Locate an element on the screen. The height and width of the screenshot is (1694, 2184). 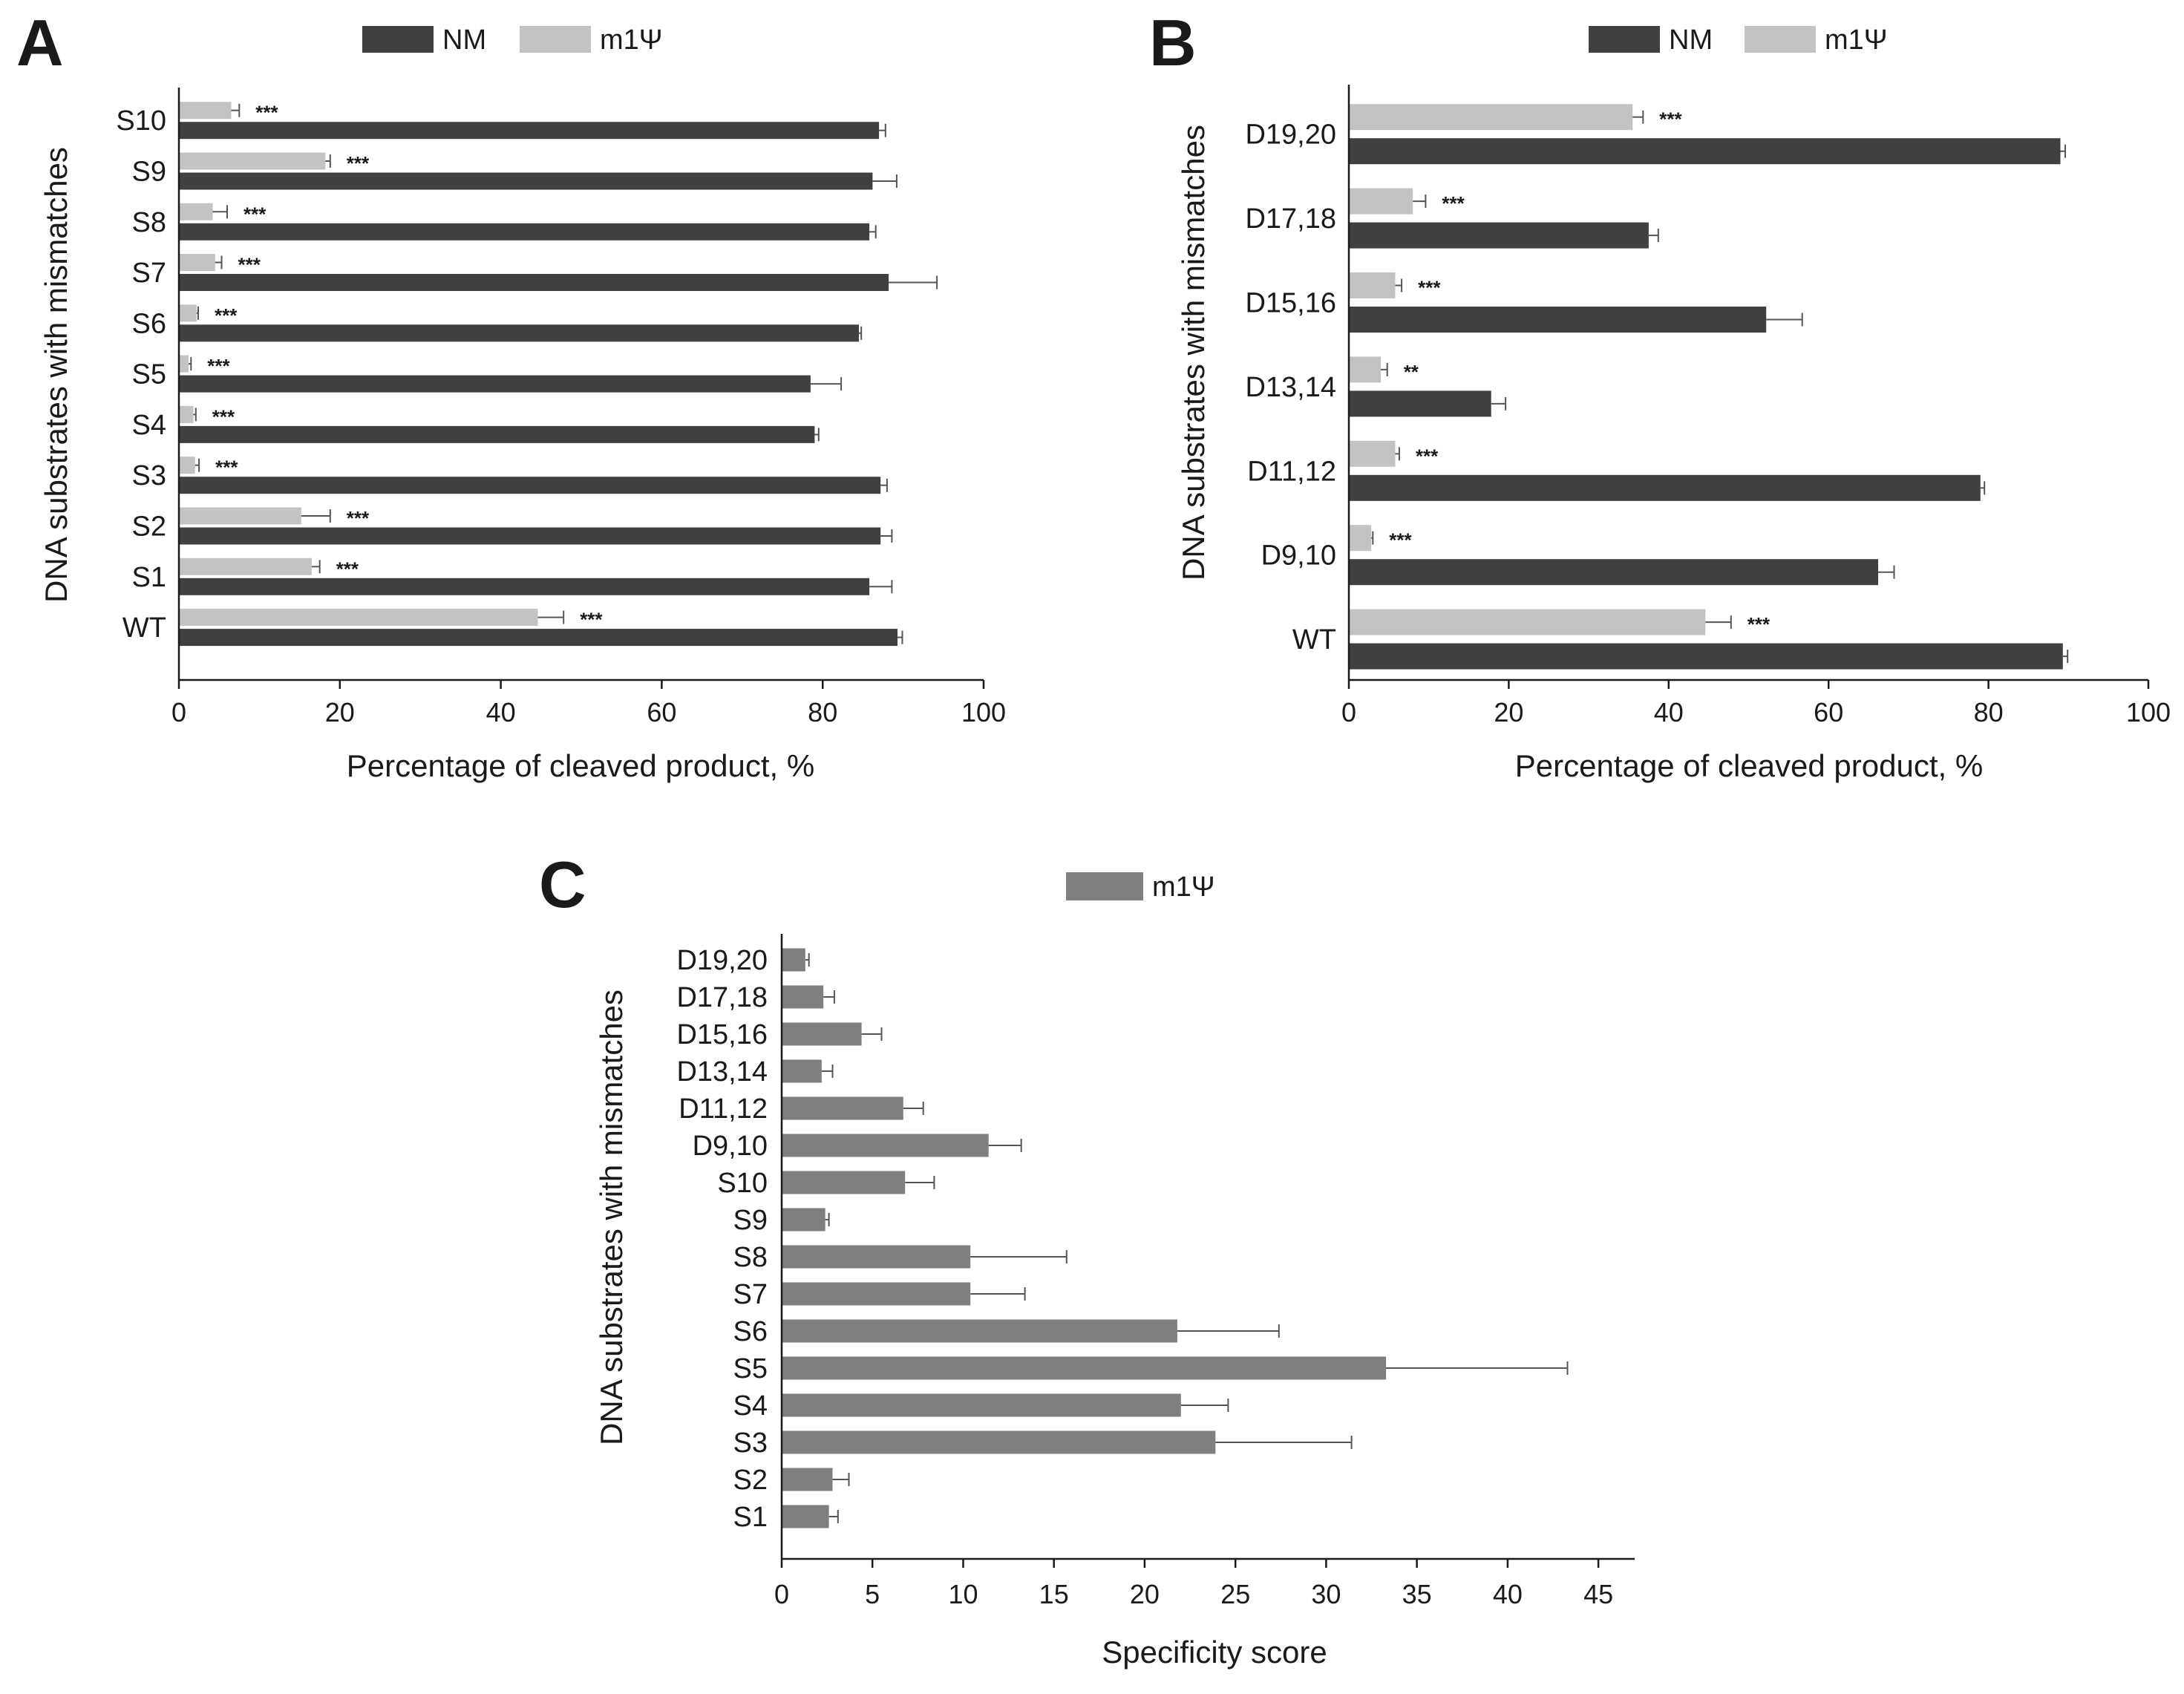
x-tick-label: 45 is located at coordinates (1598, 1594).